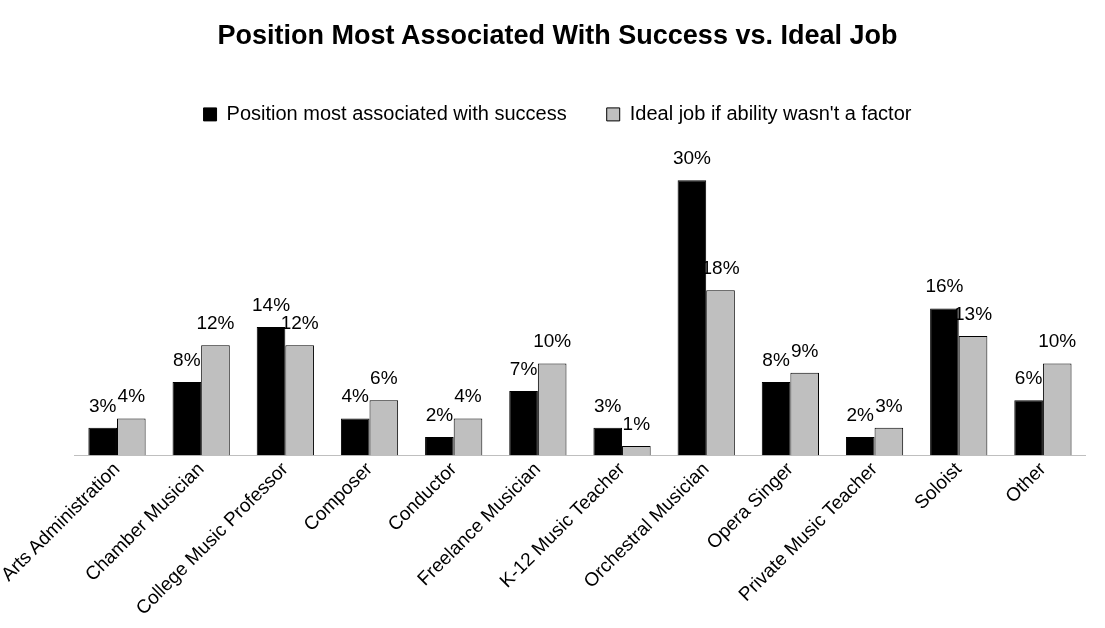  Describe the element at coordinates (804, 350) in the screenshot. I see `data-label: 9%` at that location.